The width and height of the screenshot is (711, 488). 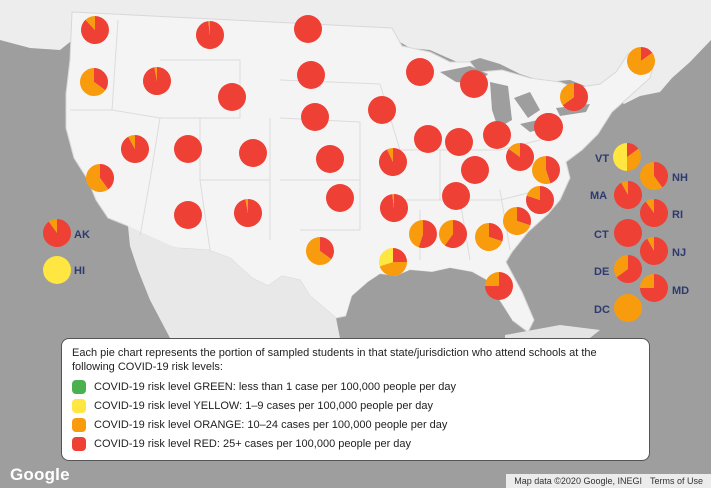 What do you see at coordinates (676, 481) in the screenshot?
I see `terms-link: Terms of Use` at bounding box center [676, 481].